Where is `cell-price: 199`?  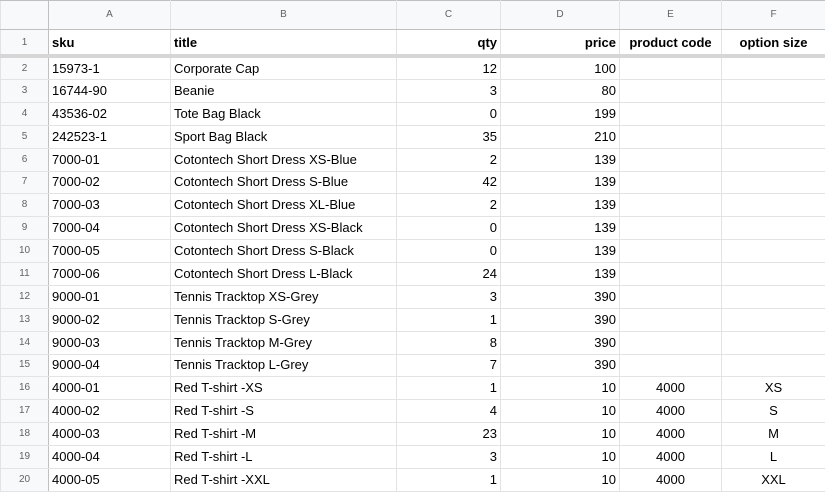
cell-price: 199 is located at coordinates (560, 113).